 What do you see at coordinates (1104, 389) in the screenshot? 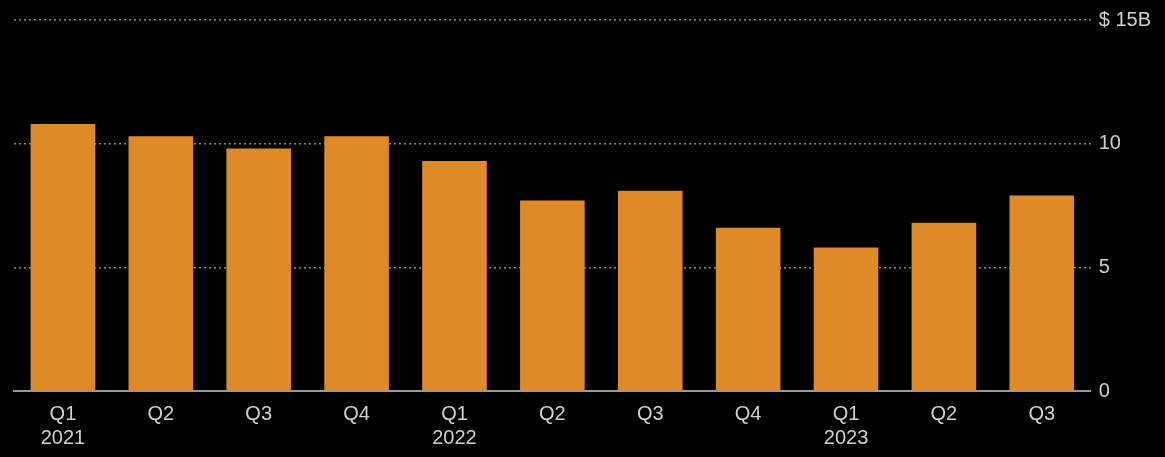
I see `y-tick-label: 0` at bounding box center [1104, 389].